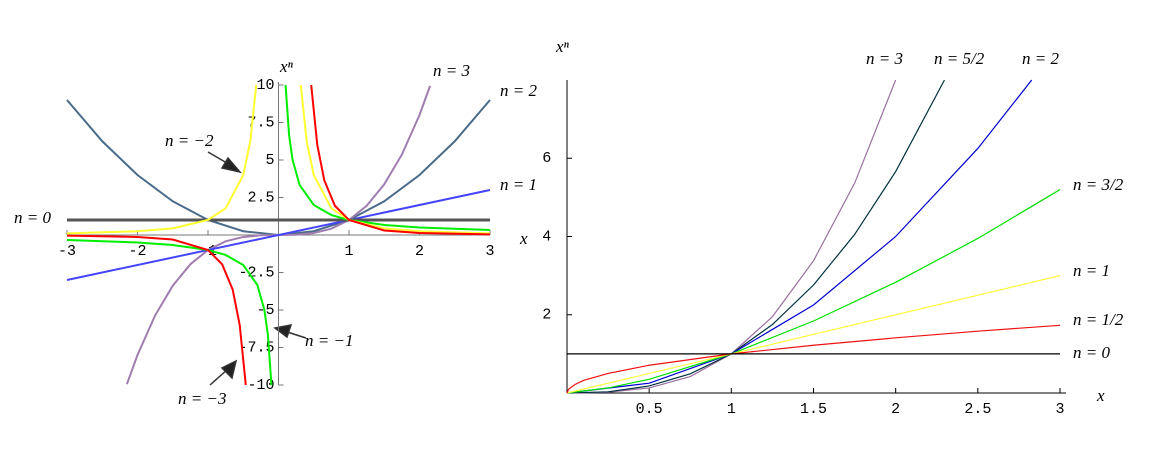  Describe the element at coordinates (202, 398) in the screenshot. I see `series-label: n = −3` at that location.